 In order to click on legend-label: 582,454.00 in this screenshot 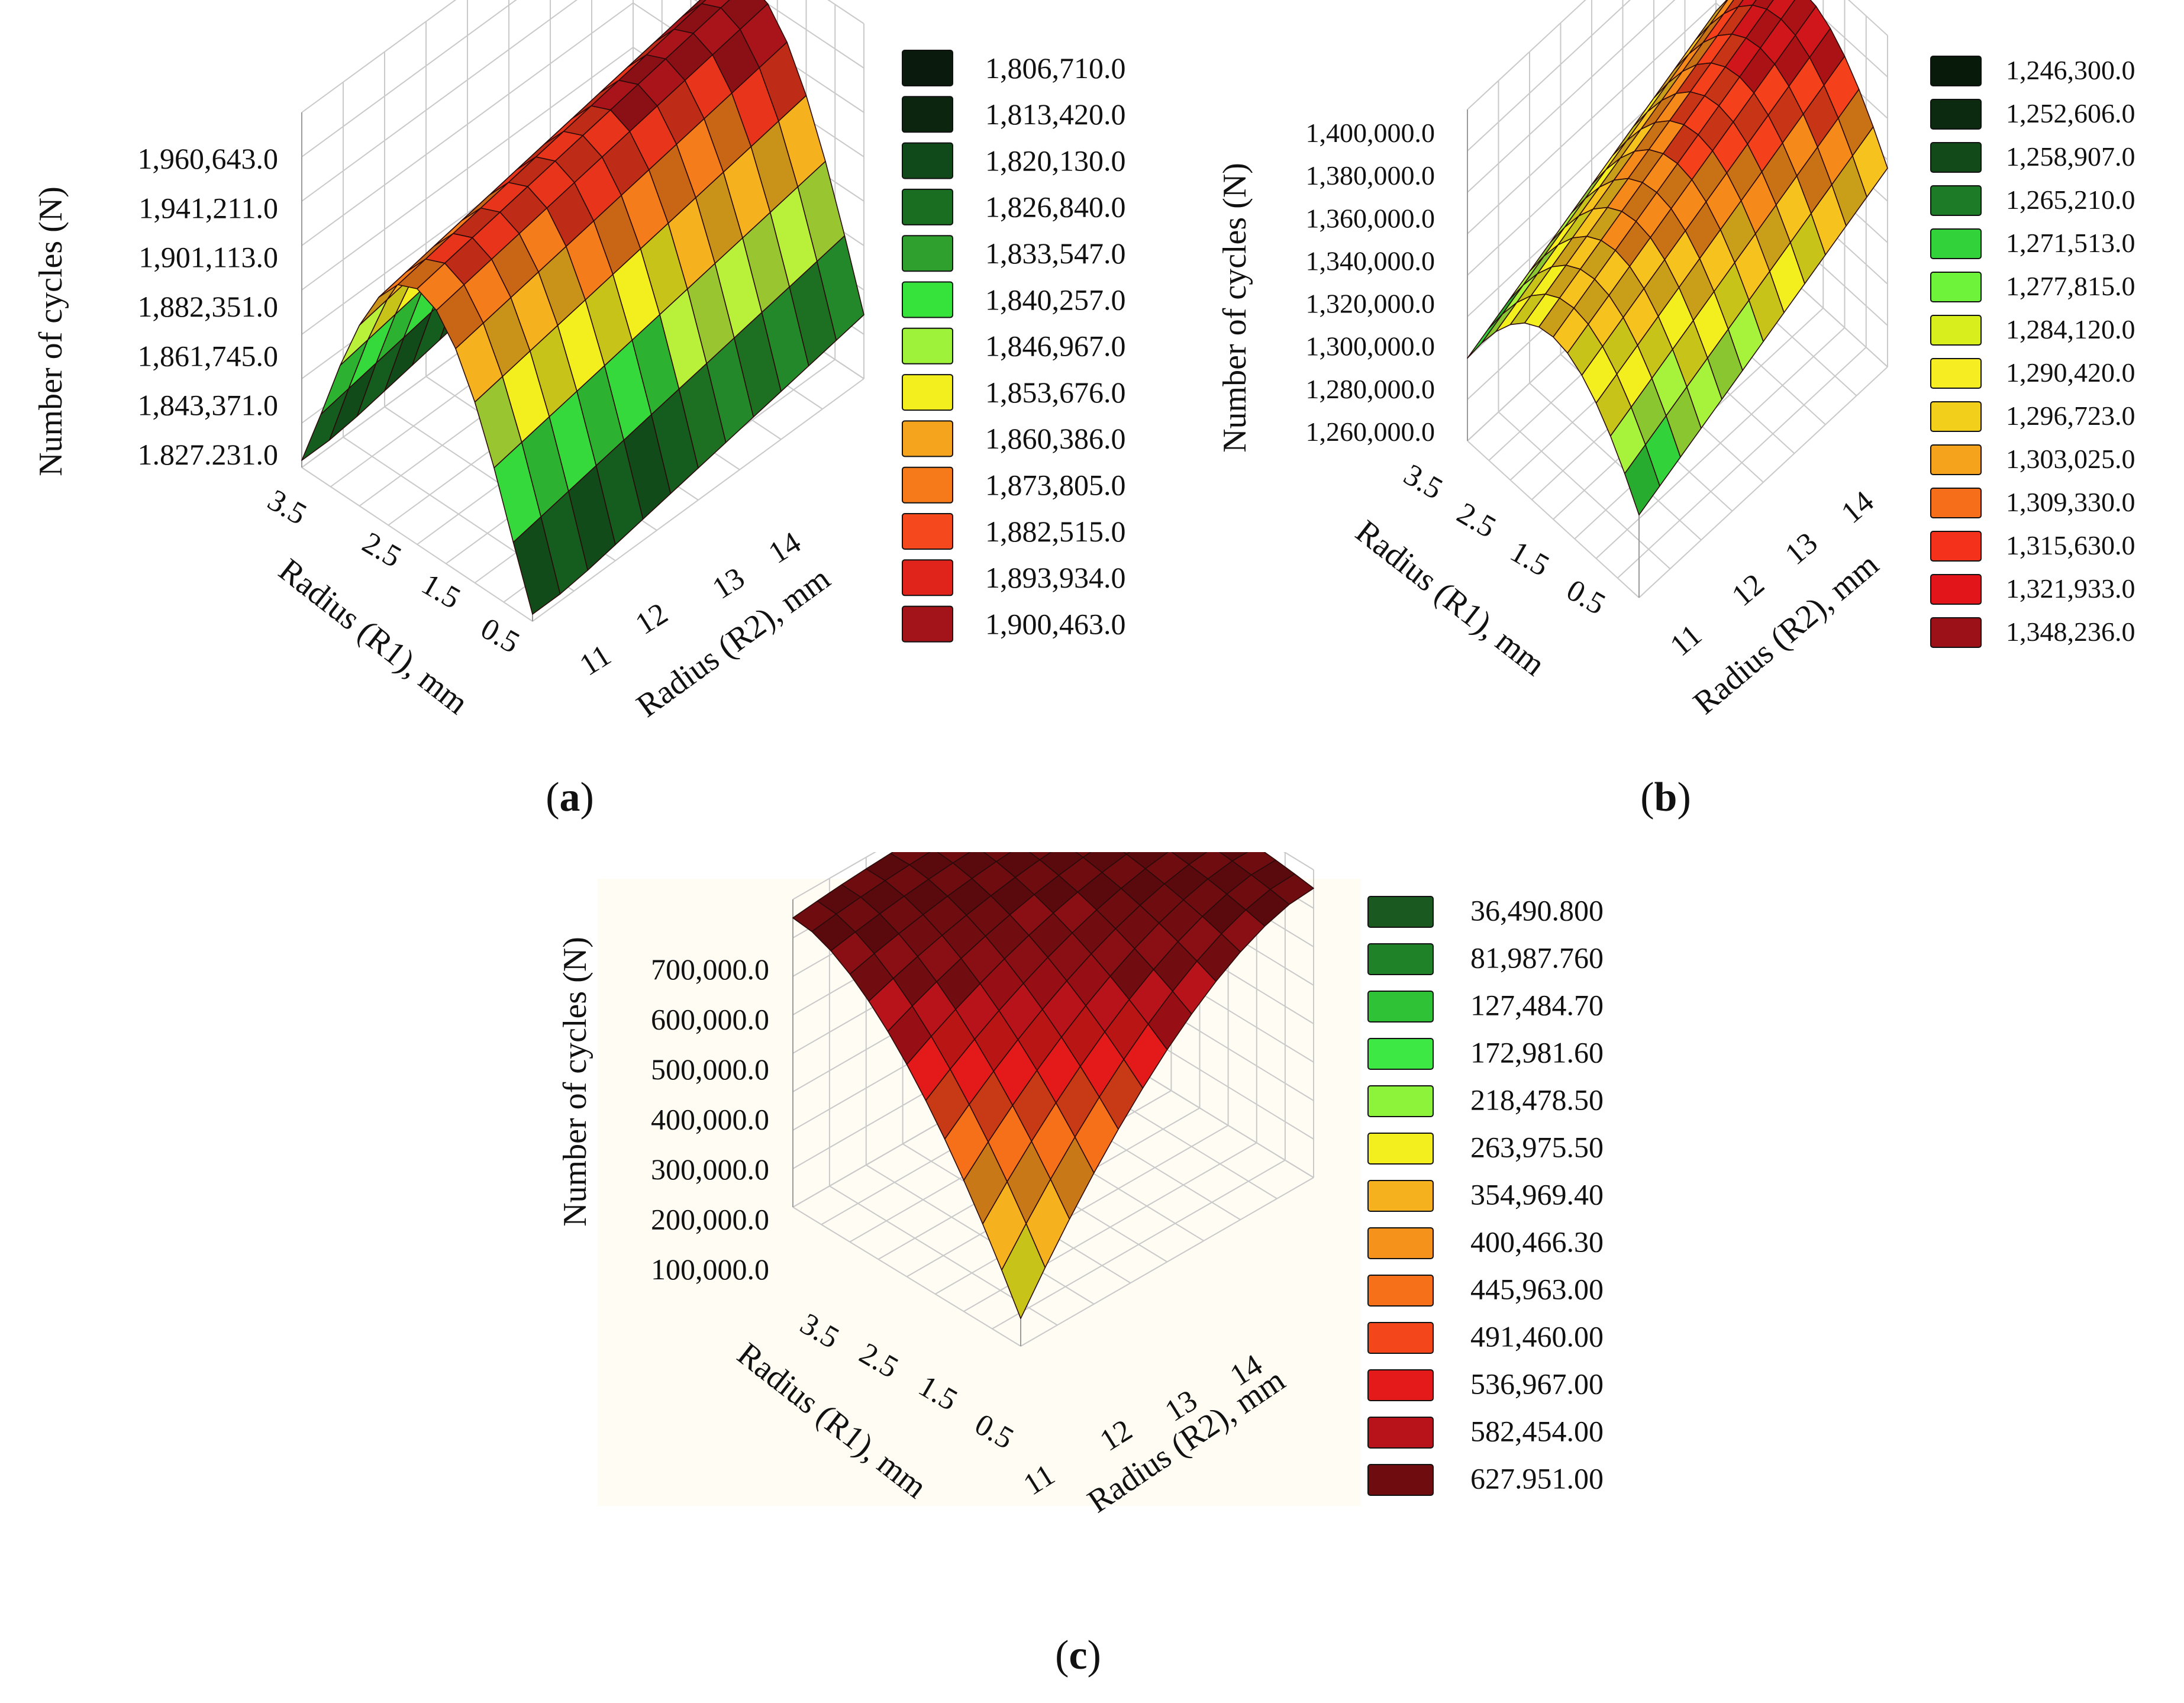, I will do `click(1537, 1431)`.